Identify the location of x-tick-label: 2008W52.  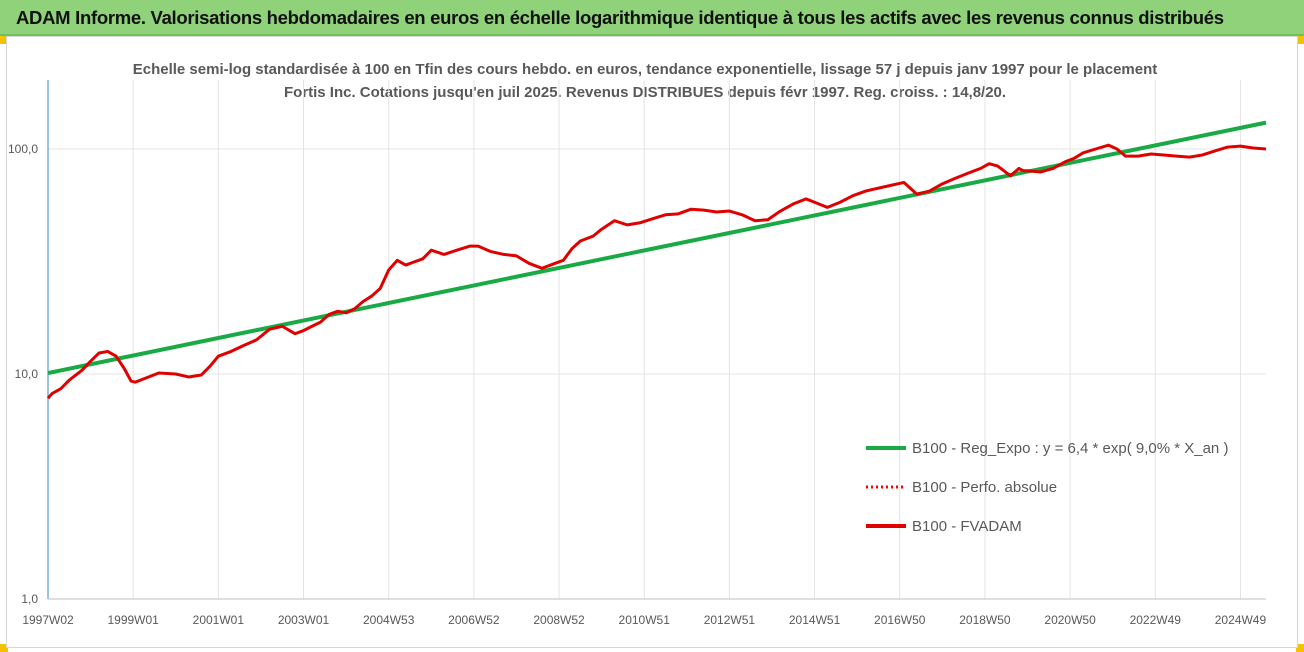
(559, 620).